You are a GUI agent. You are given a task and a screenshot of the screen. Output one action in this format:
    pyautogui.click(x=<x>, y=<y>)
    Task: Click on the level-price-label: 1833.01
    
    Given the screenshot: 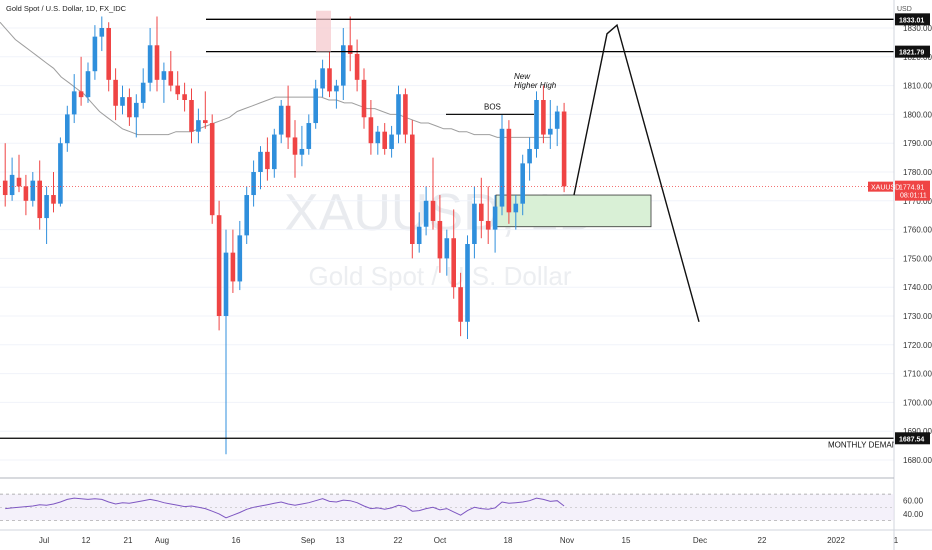 What is the action you would take?
    pyautogui.click(x=911, y=20)
    